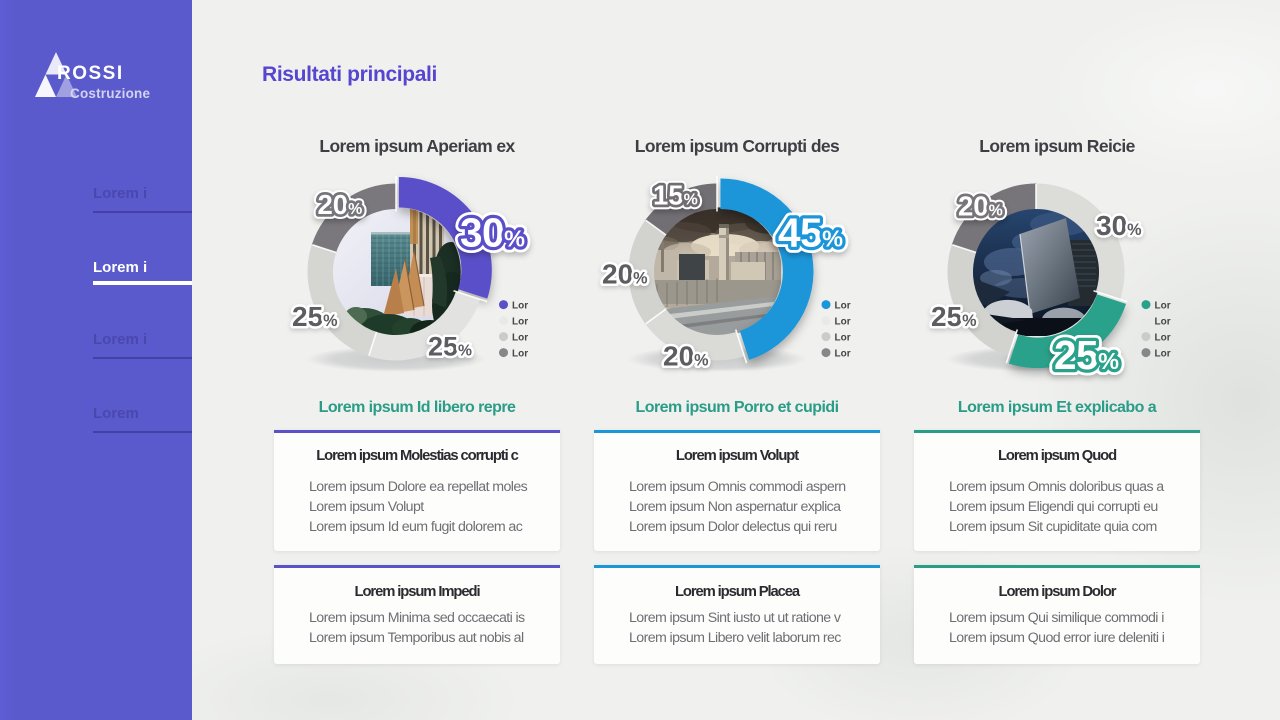 The width and height of the screenshot is (1280, 720). I want to click on svg-text: 15%, so click(675, 195).